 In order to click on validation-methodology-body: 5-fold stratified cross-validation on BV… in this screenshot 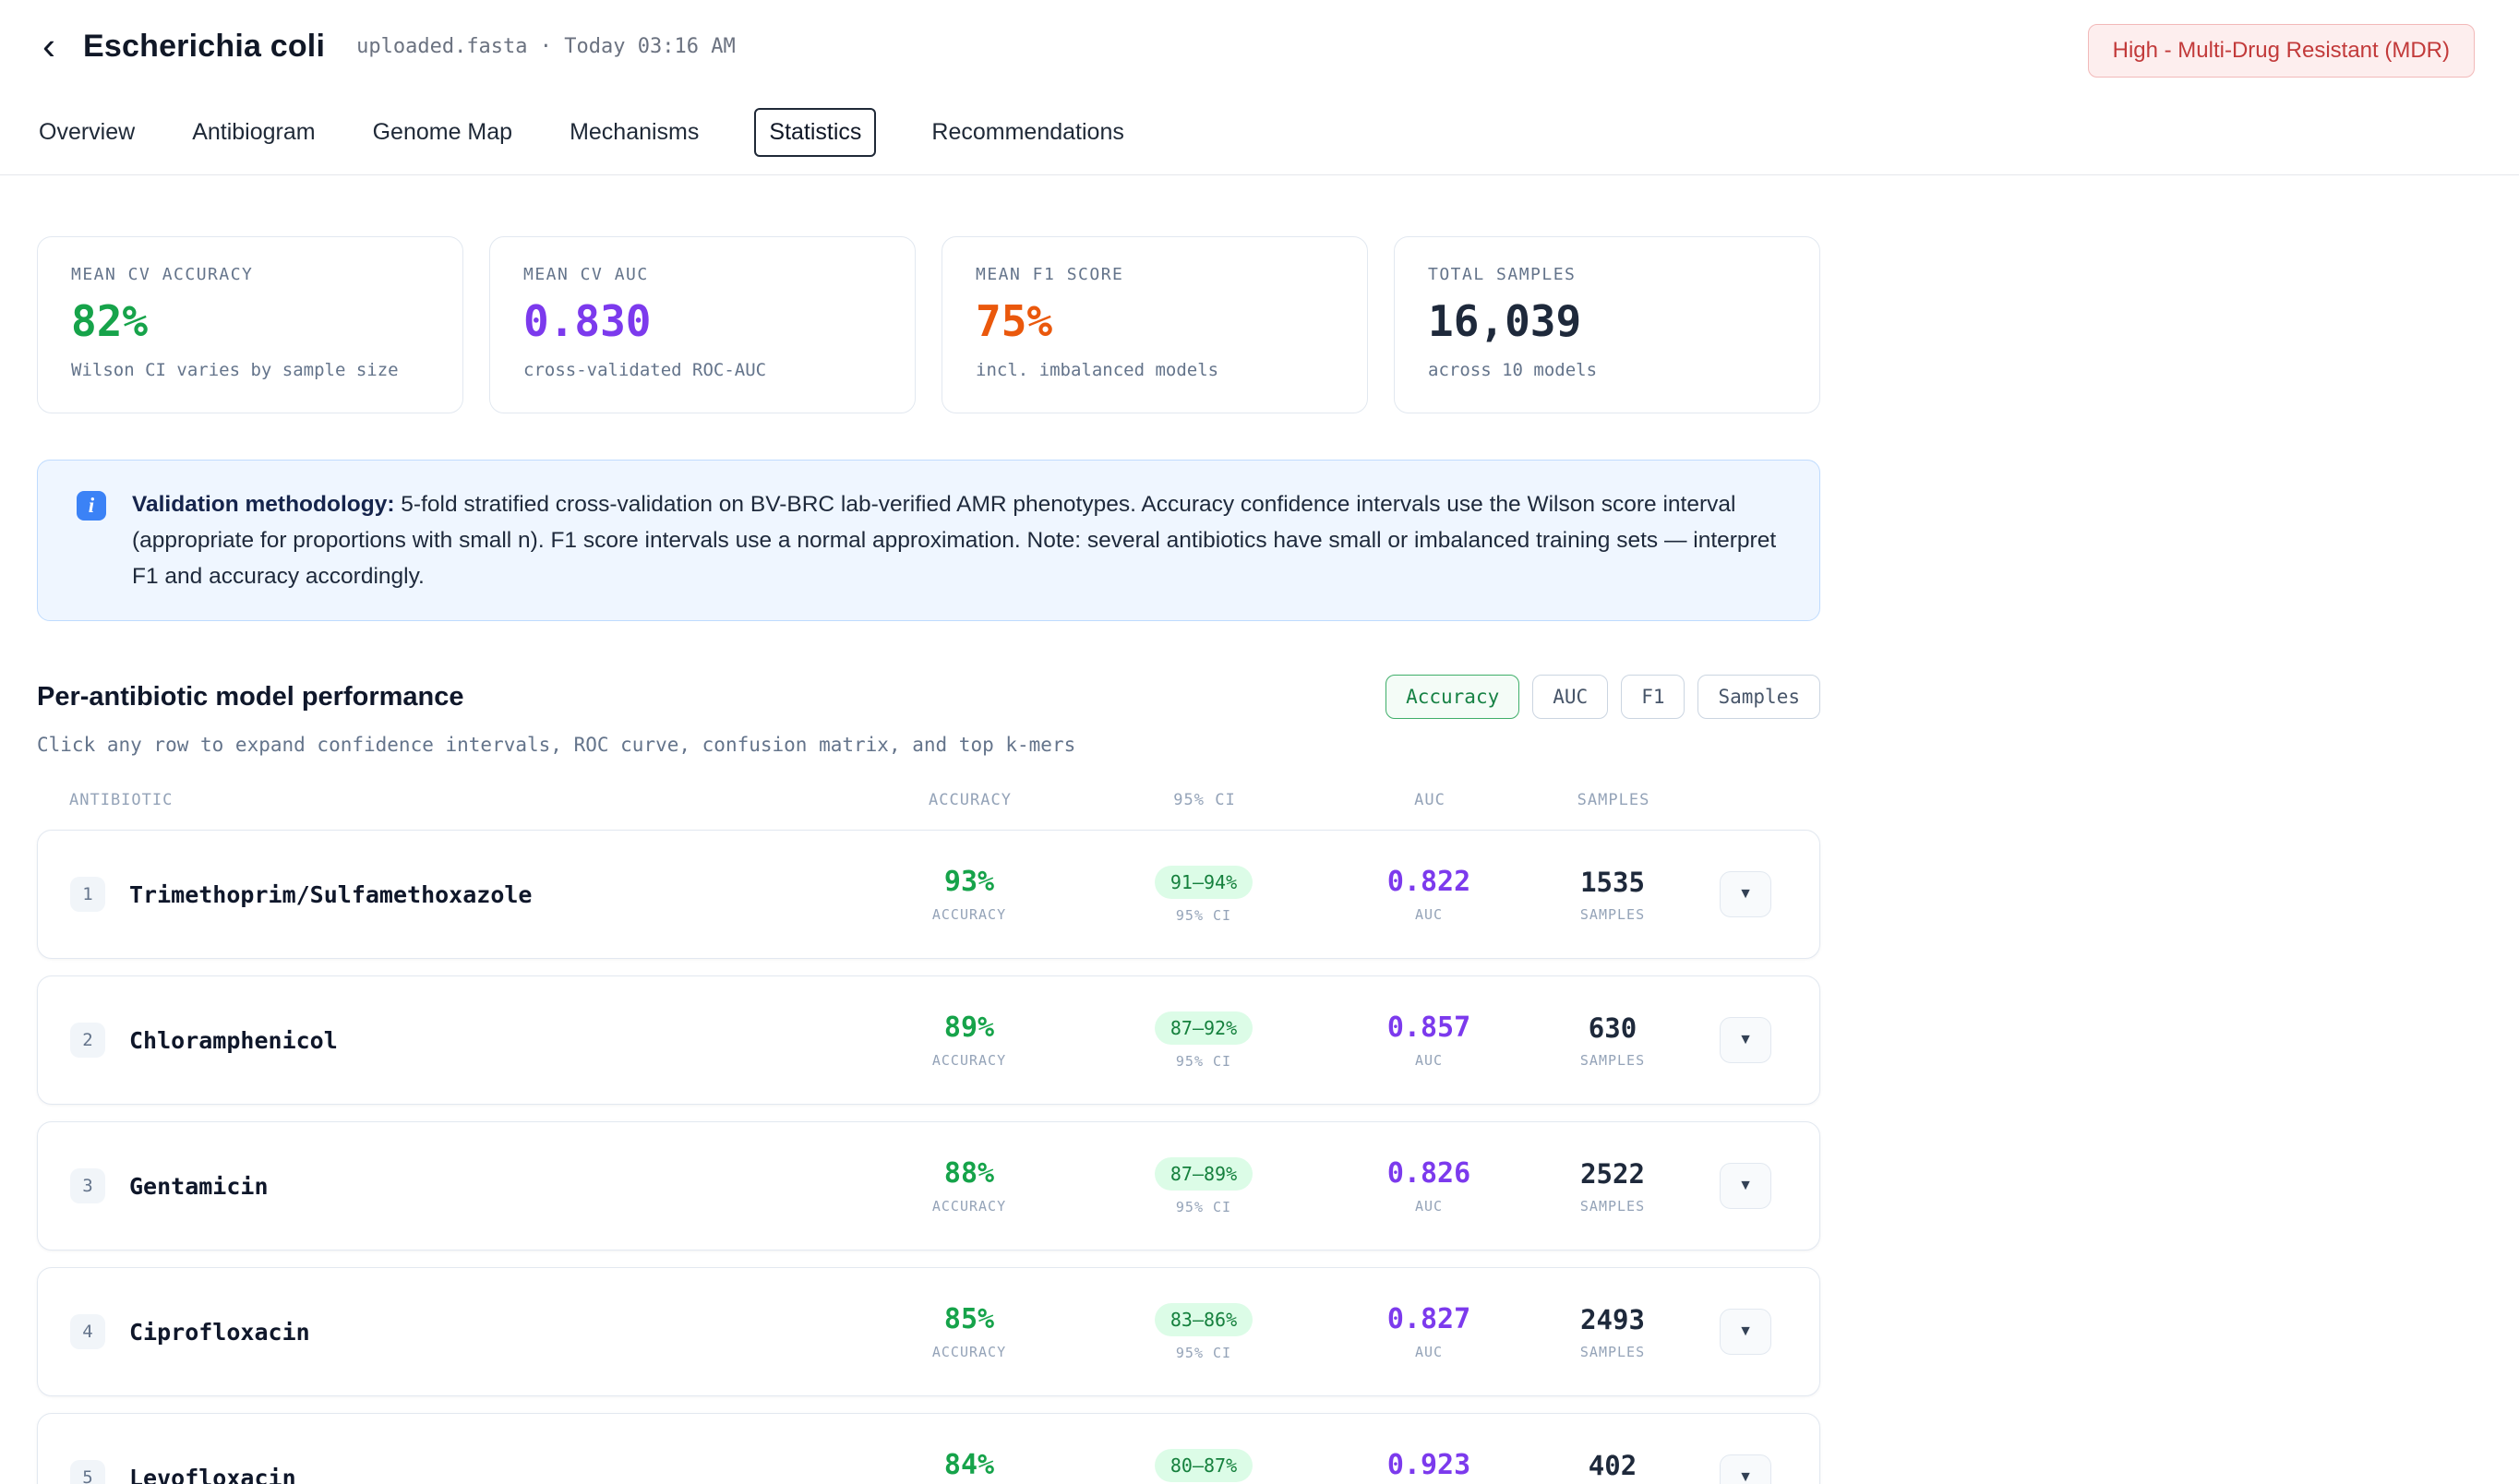, I will do `click(954, 540)`.